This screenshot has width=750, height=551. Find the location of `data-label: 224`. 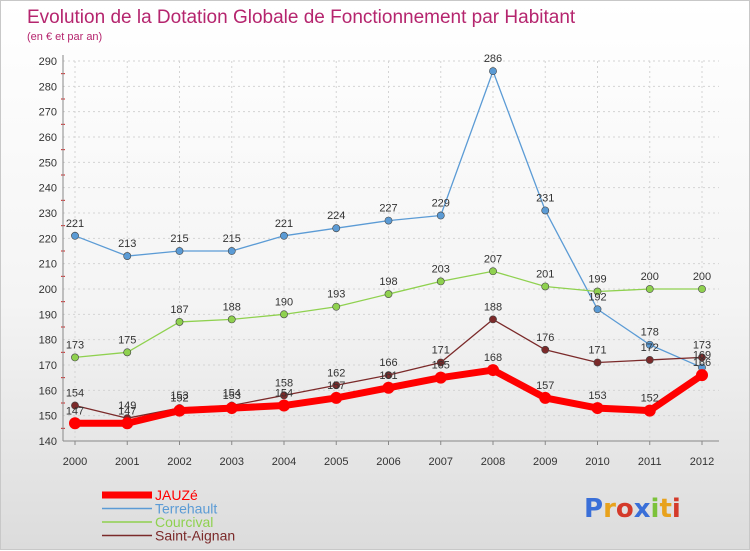

data-label: 224 is located at coordinates (336, 216).